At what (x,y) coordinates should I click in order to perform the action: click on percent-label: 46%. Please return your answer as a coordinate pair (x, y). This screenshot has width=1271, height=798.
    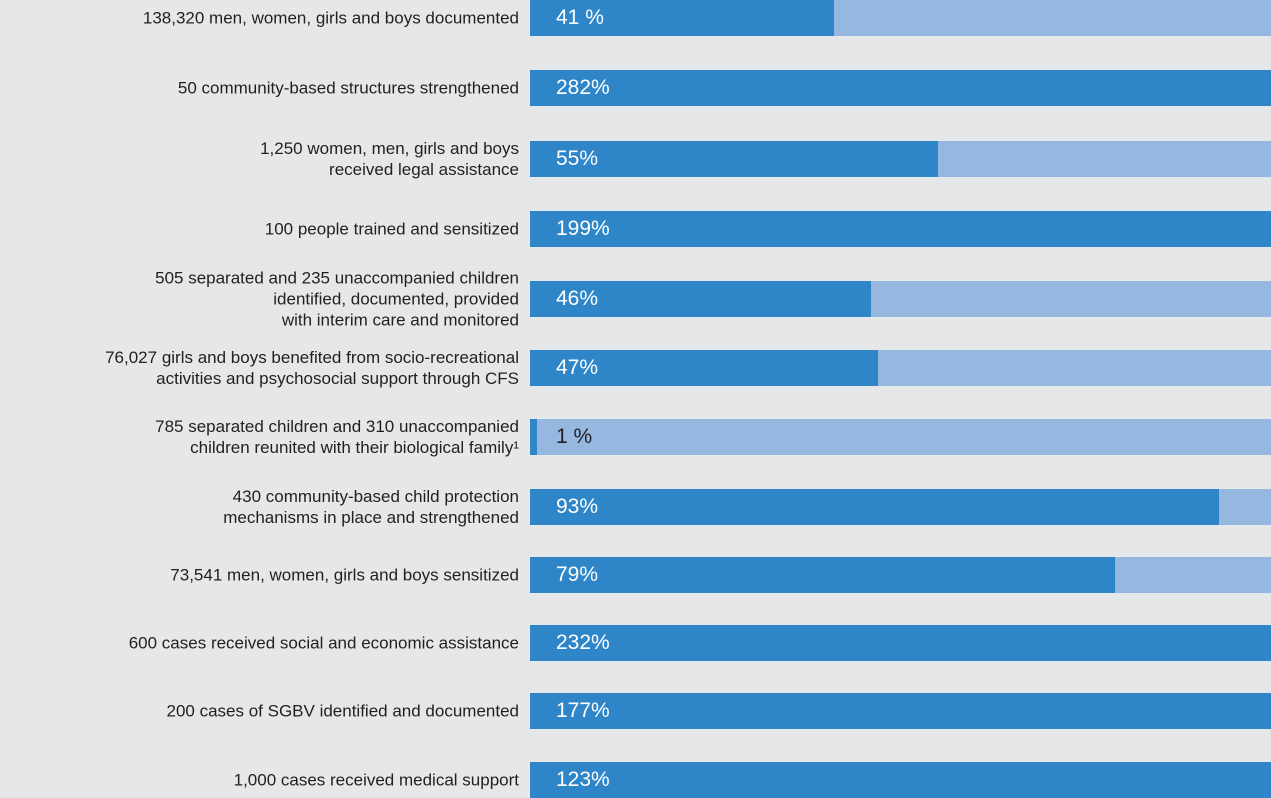
    Looking at the image, I should click on (577, 298).